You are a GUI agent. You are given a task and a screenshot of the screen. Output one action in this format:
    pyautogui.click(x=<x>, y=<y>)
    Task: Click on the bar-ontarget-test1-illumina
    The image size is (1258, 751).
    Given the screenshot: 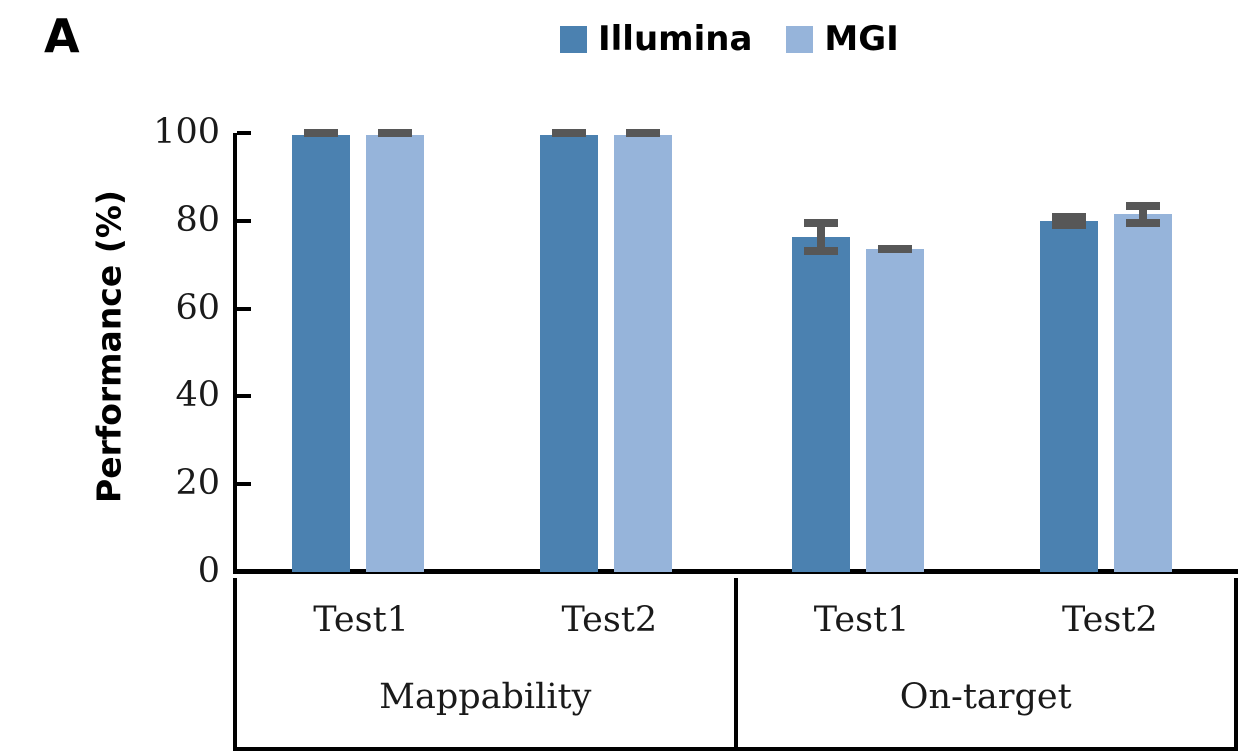 What is the action you would take?
    pyautogui.click(x=821, y=404)
    